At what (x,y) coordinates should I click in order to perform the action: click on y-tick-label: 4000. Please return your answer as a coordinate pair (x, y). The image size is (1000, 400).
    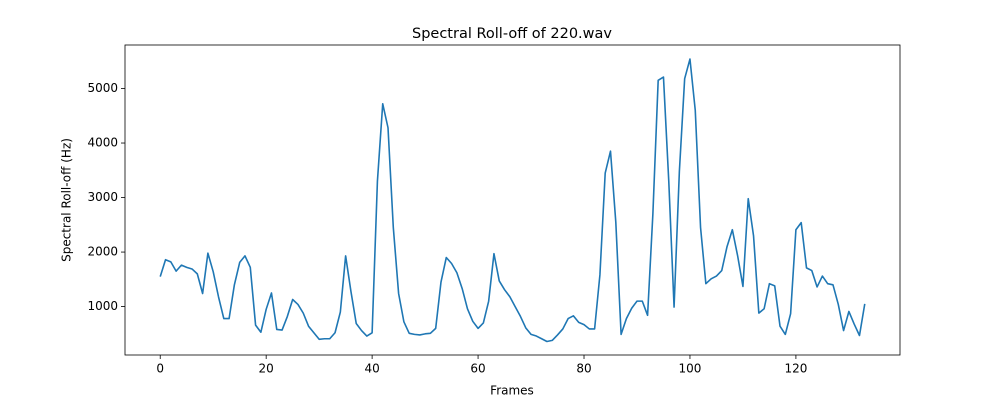
    Looking at the image, I should click on (102, 143).